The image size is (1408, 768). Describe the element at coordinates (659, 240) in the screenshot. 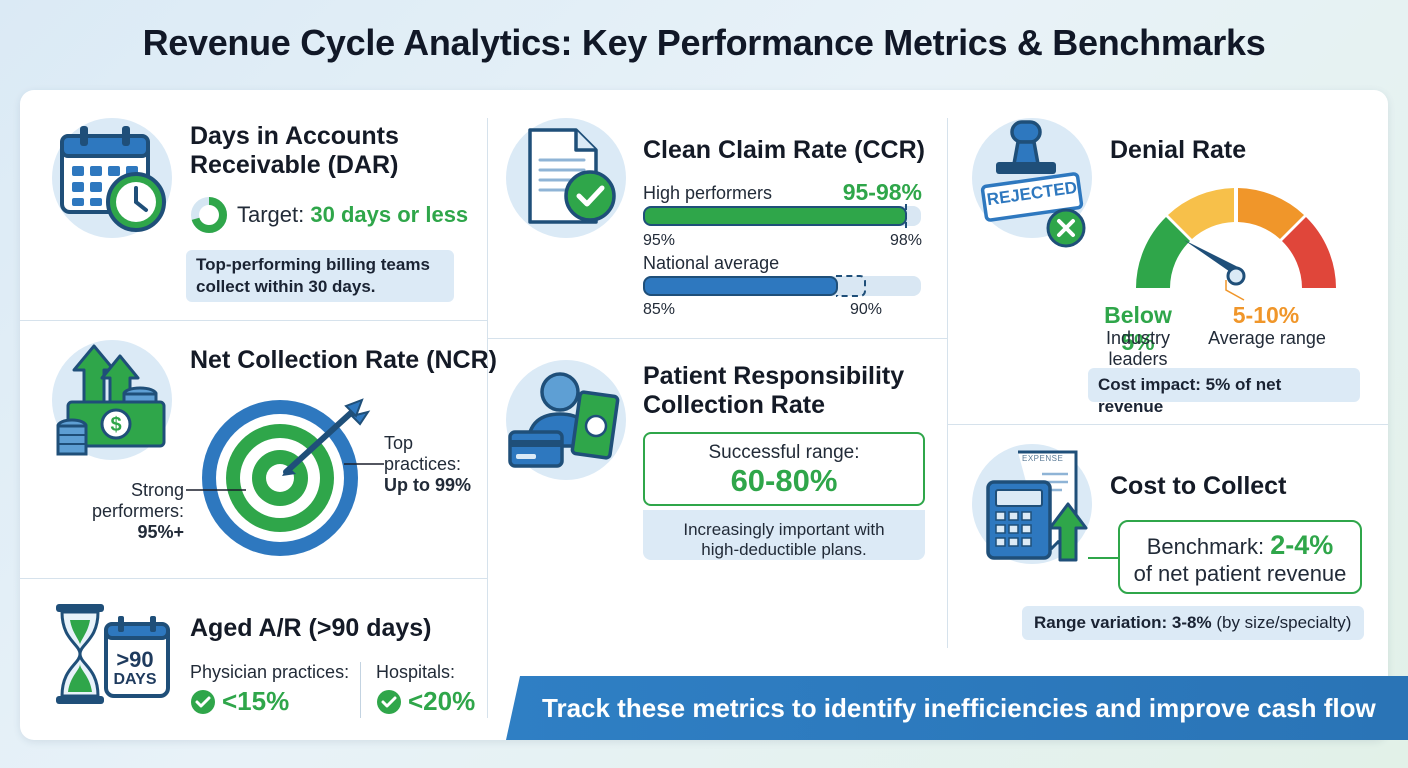

I see `ccr-high-min: 95%` at that location.